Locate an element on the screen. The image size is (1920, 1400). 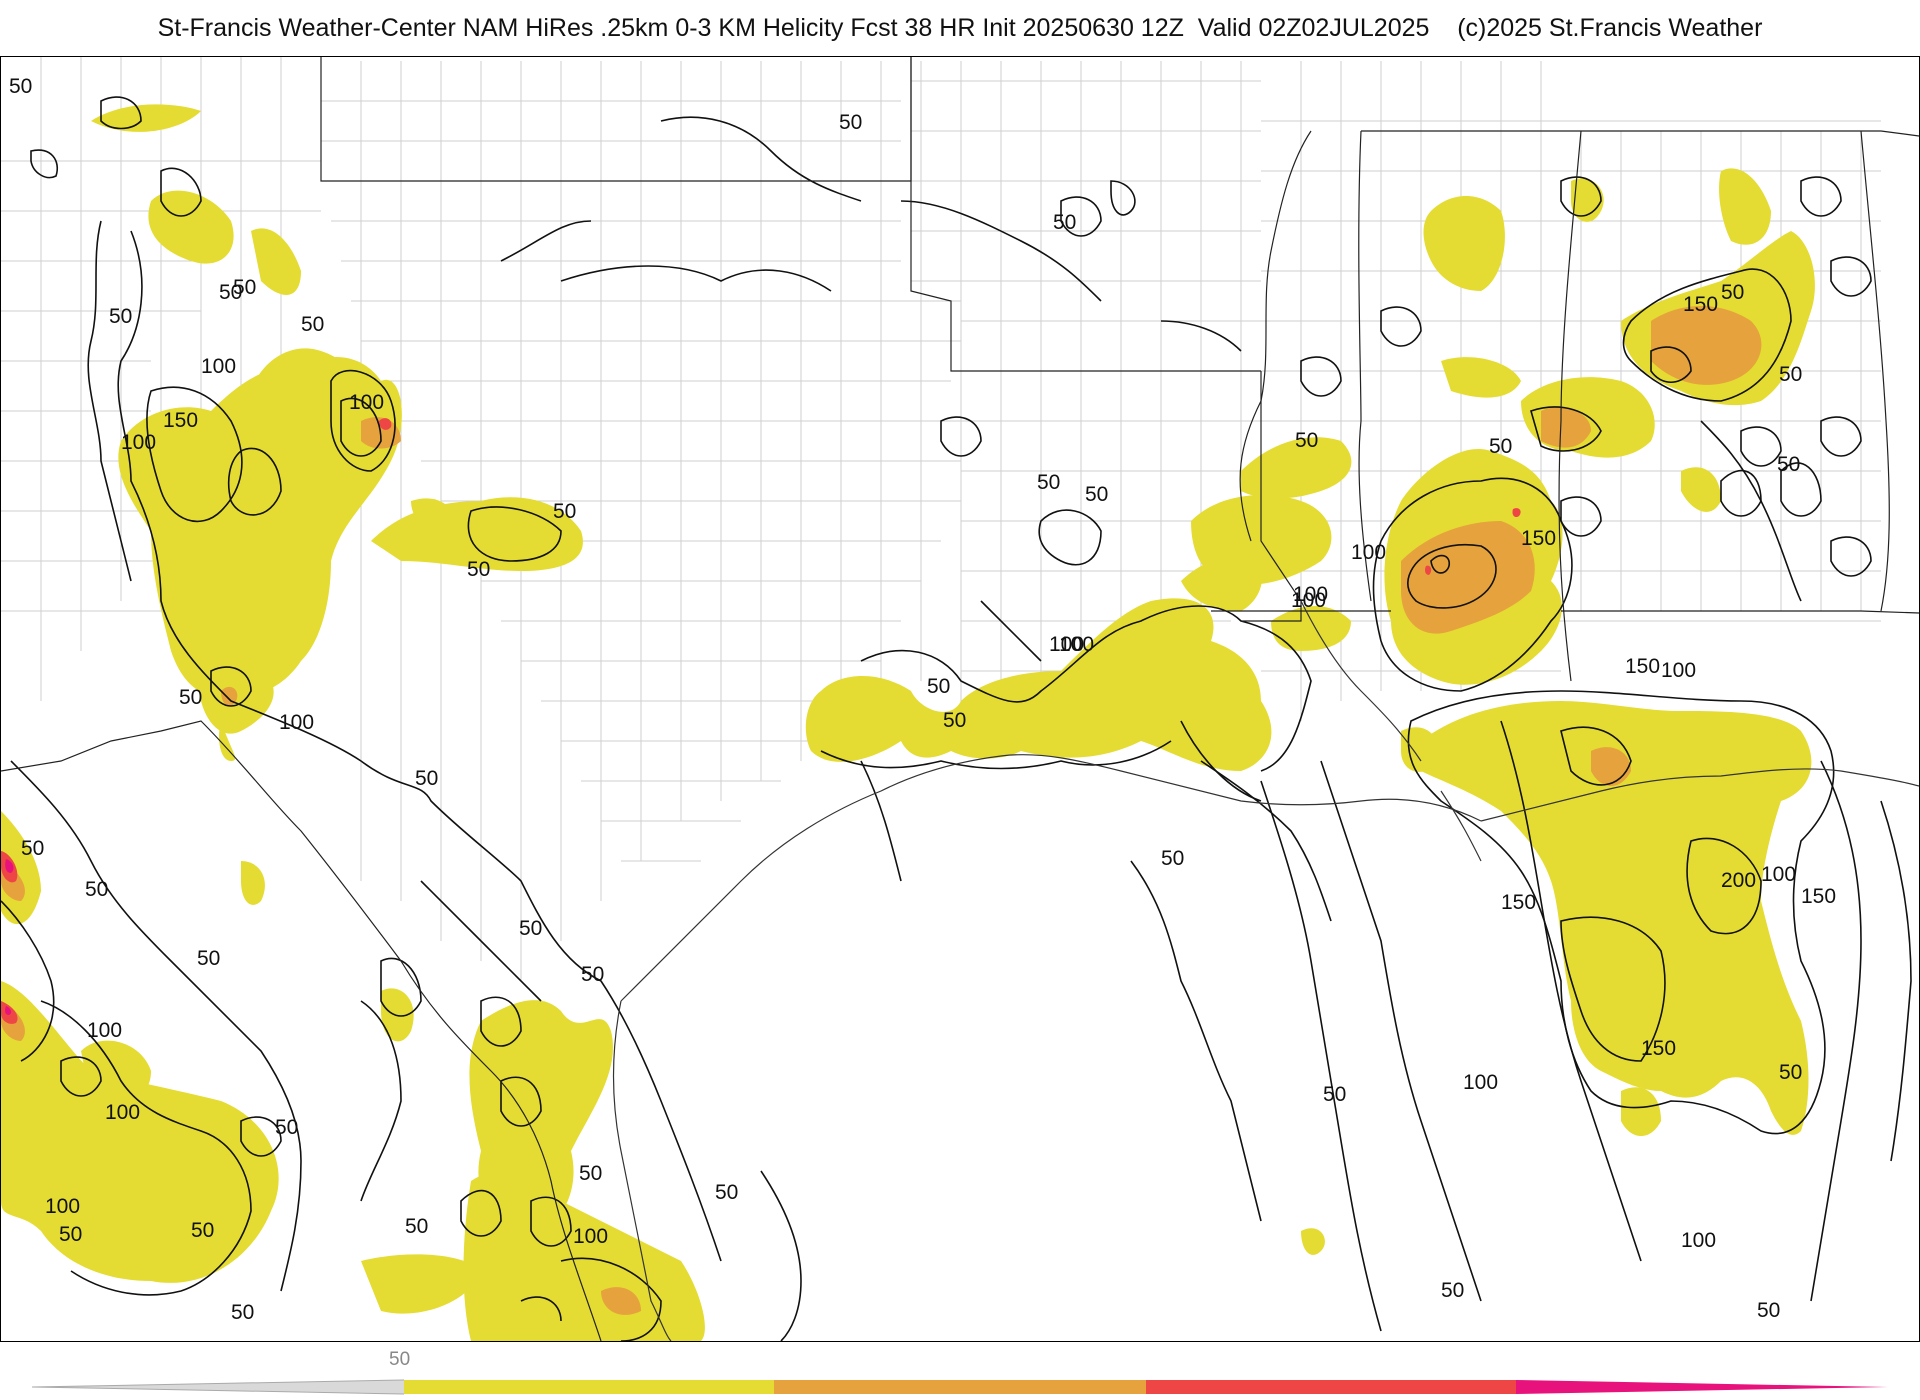
colorbar-segment-below is located at coordinates (218, 1387).